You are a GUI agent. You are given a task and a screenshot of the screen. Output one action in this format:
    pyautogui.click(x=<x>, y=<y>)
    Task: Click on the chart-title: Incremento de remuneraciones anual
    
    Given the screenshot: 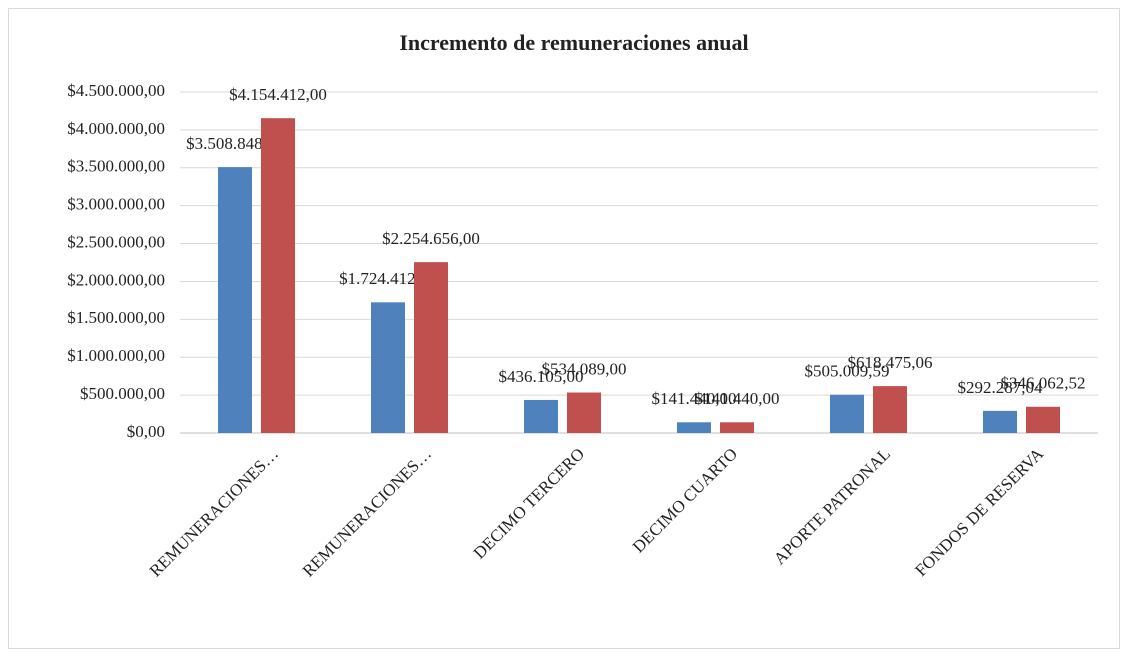 What is the action you would take?
    pyautogui.click(x=573, y=42)
    